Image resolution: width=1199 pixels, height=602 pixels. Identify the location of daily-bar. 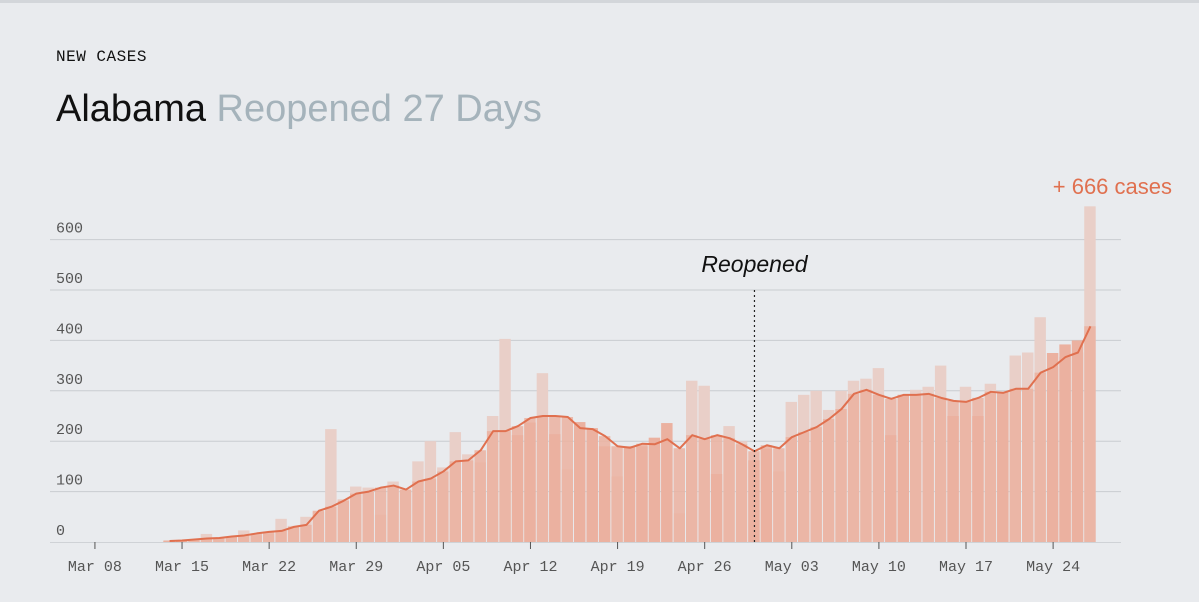
(331, 485).